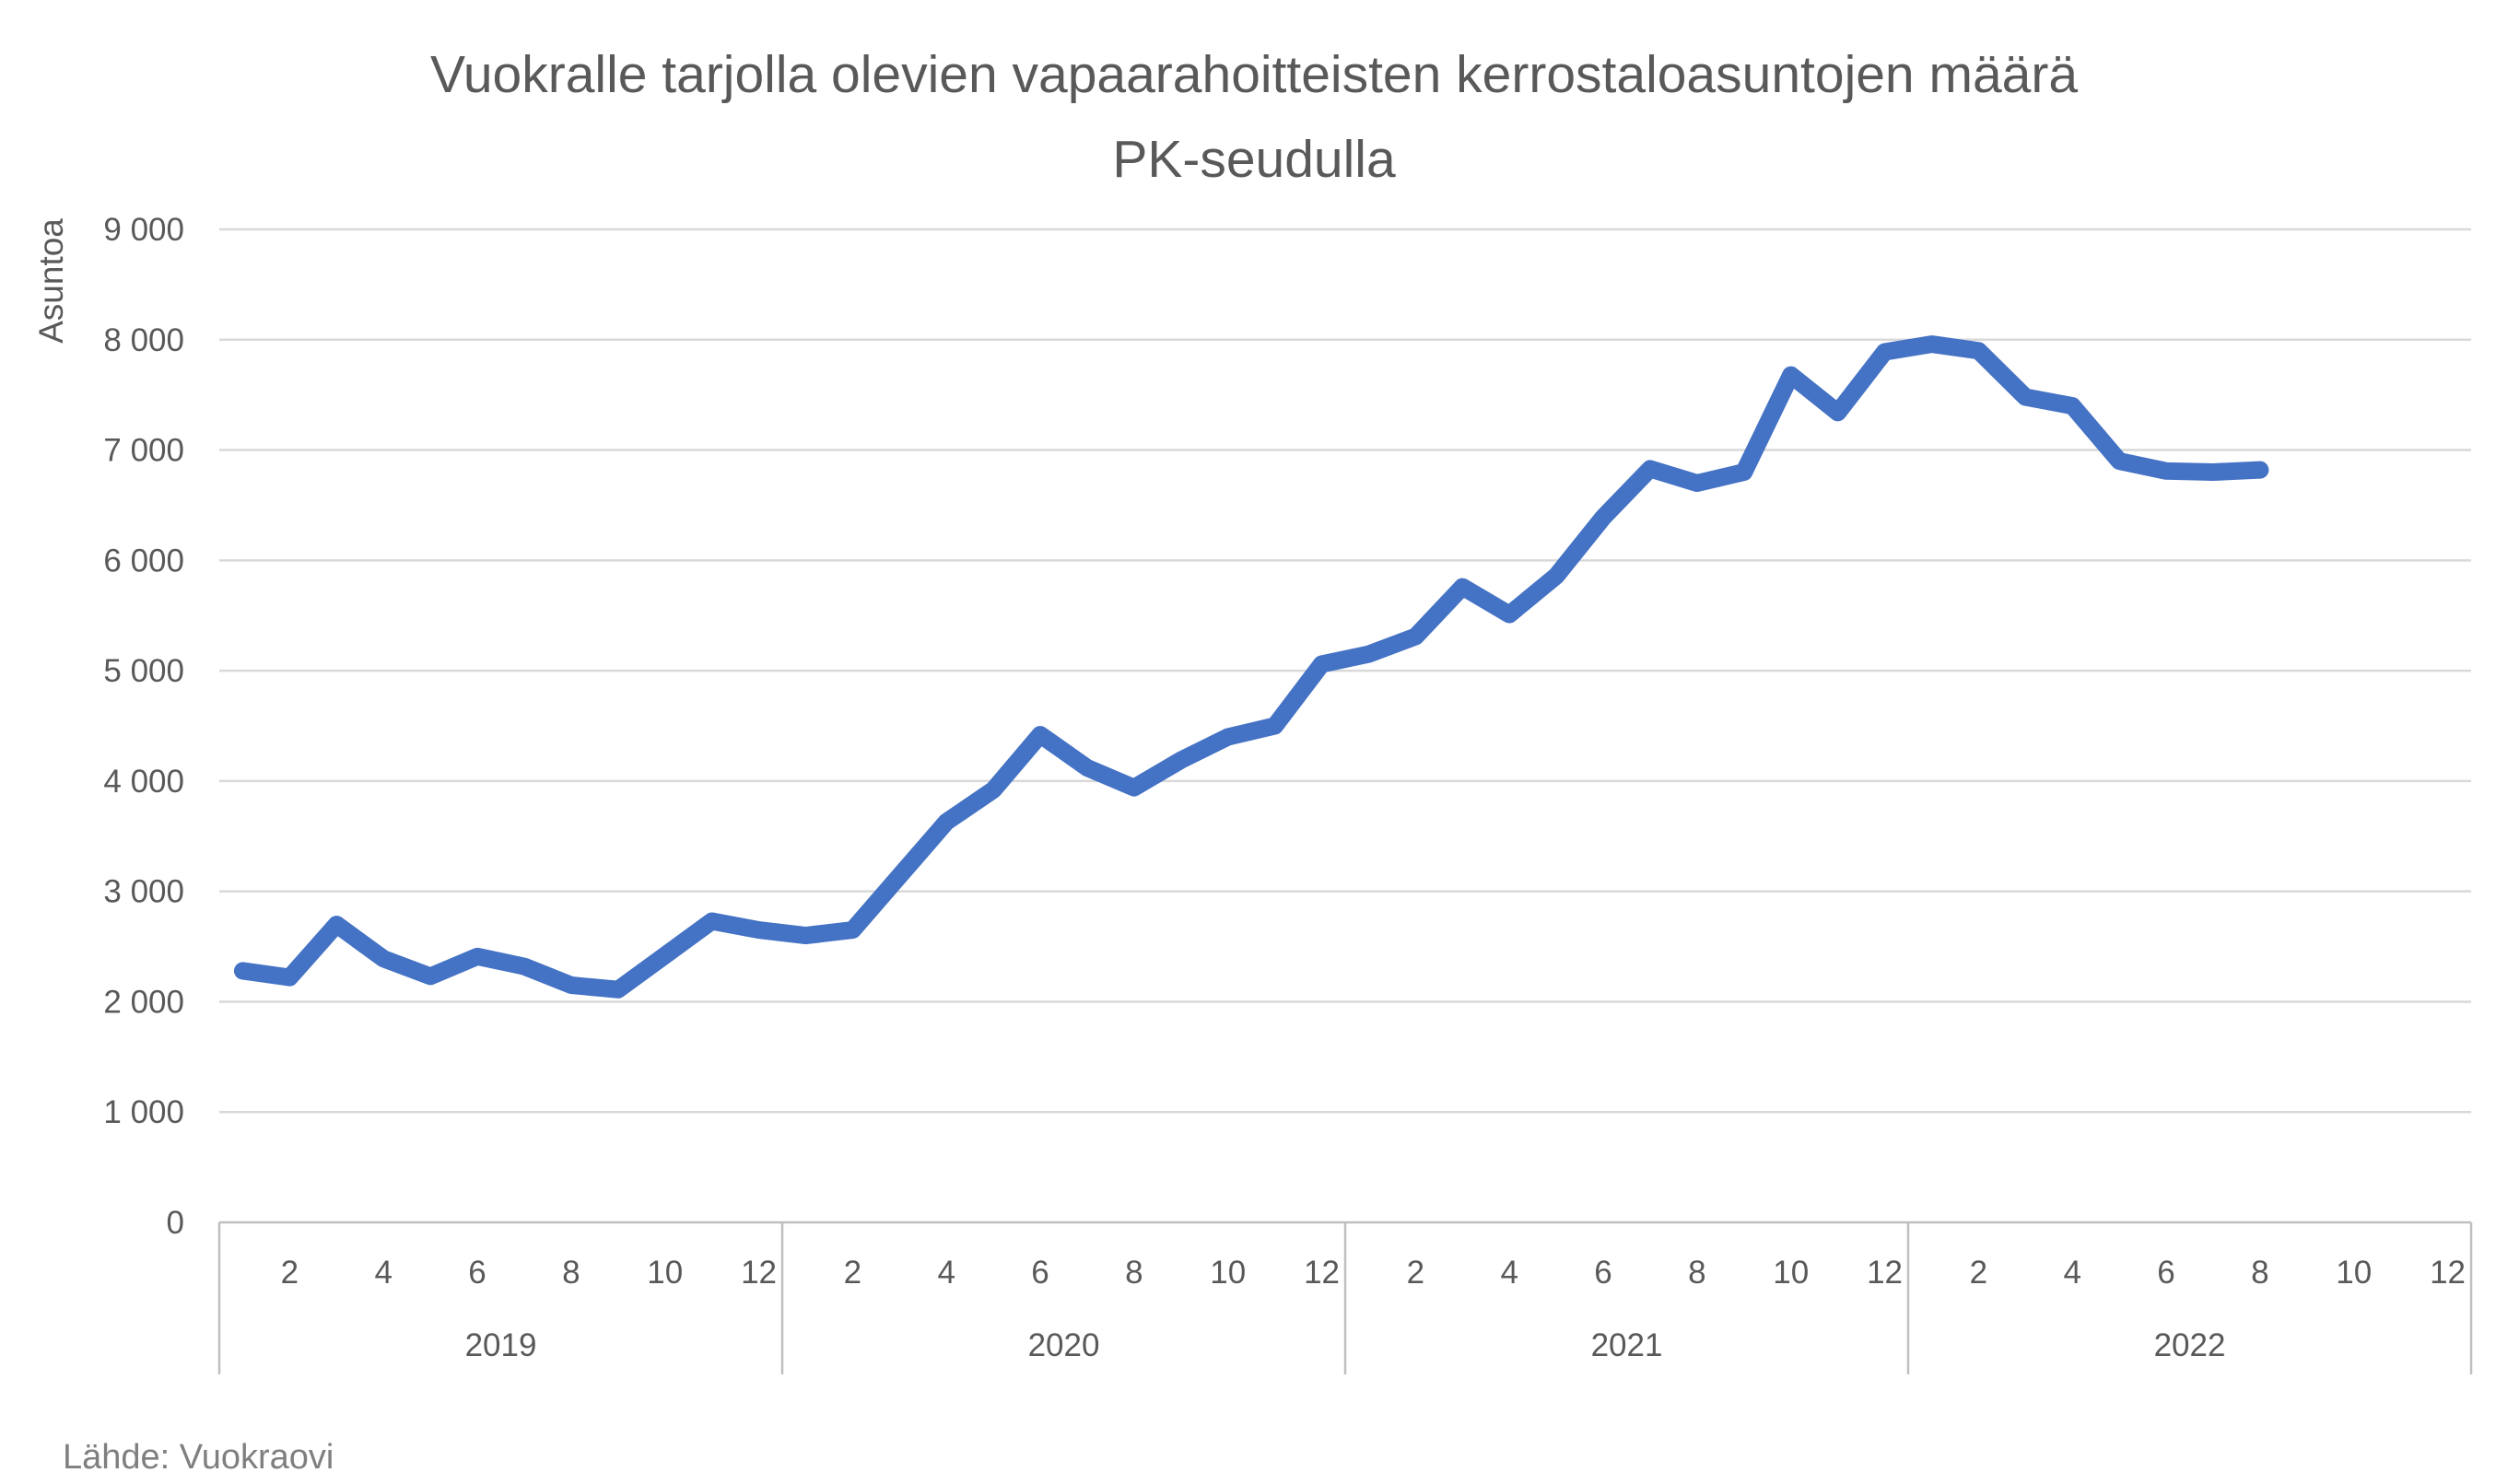 This screenshot has width=2508, height=1484. What do you see at coordinates (1254, 159) in the screenshot?
I see `chart-title-line-2: PK-seudulla` at bounding box center [1254, 159].